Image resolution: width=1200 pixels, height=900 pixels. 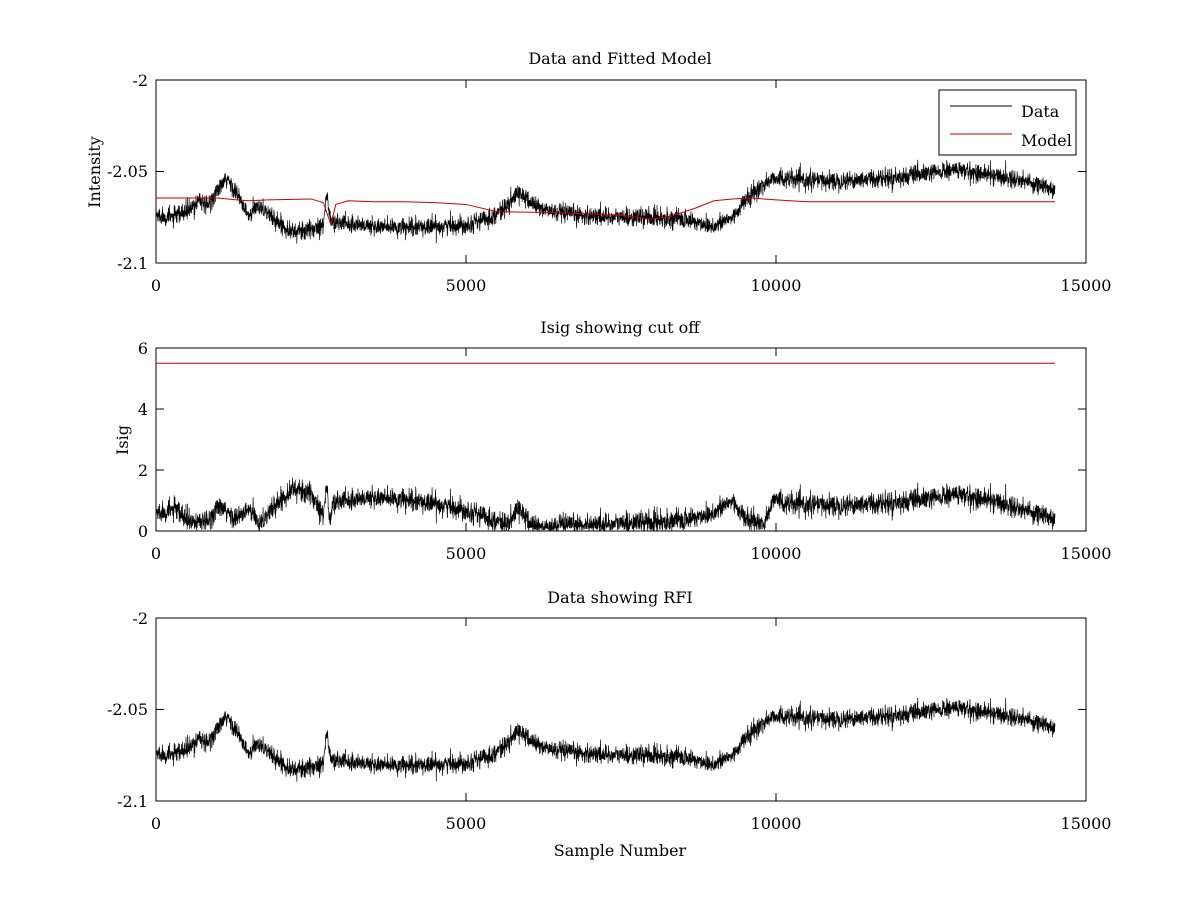 What do you see at coordinates (1040, 111) in the screenshot?
I see `legend-label-data: Data` at bounding box center [1040, 111].